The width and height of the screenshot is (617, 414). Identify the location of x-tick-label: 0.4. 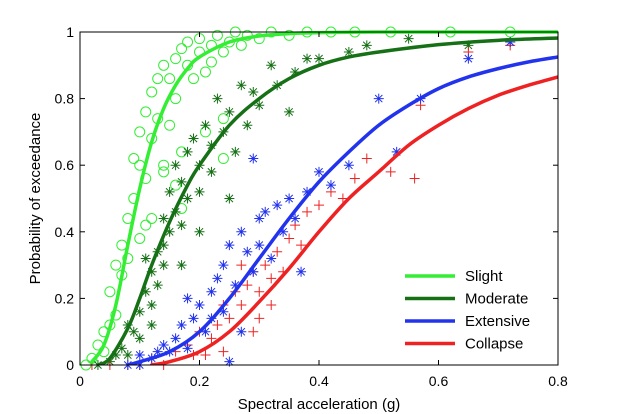
(319, 381).